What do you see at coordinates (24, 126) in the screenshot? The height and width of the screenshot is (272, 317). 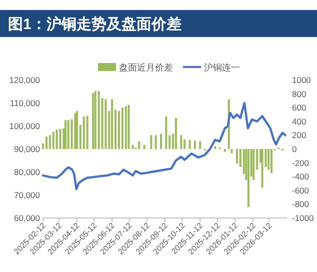 I see `y-tick-label: 100,000` at bounding box center [24, 126].